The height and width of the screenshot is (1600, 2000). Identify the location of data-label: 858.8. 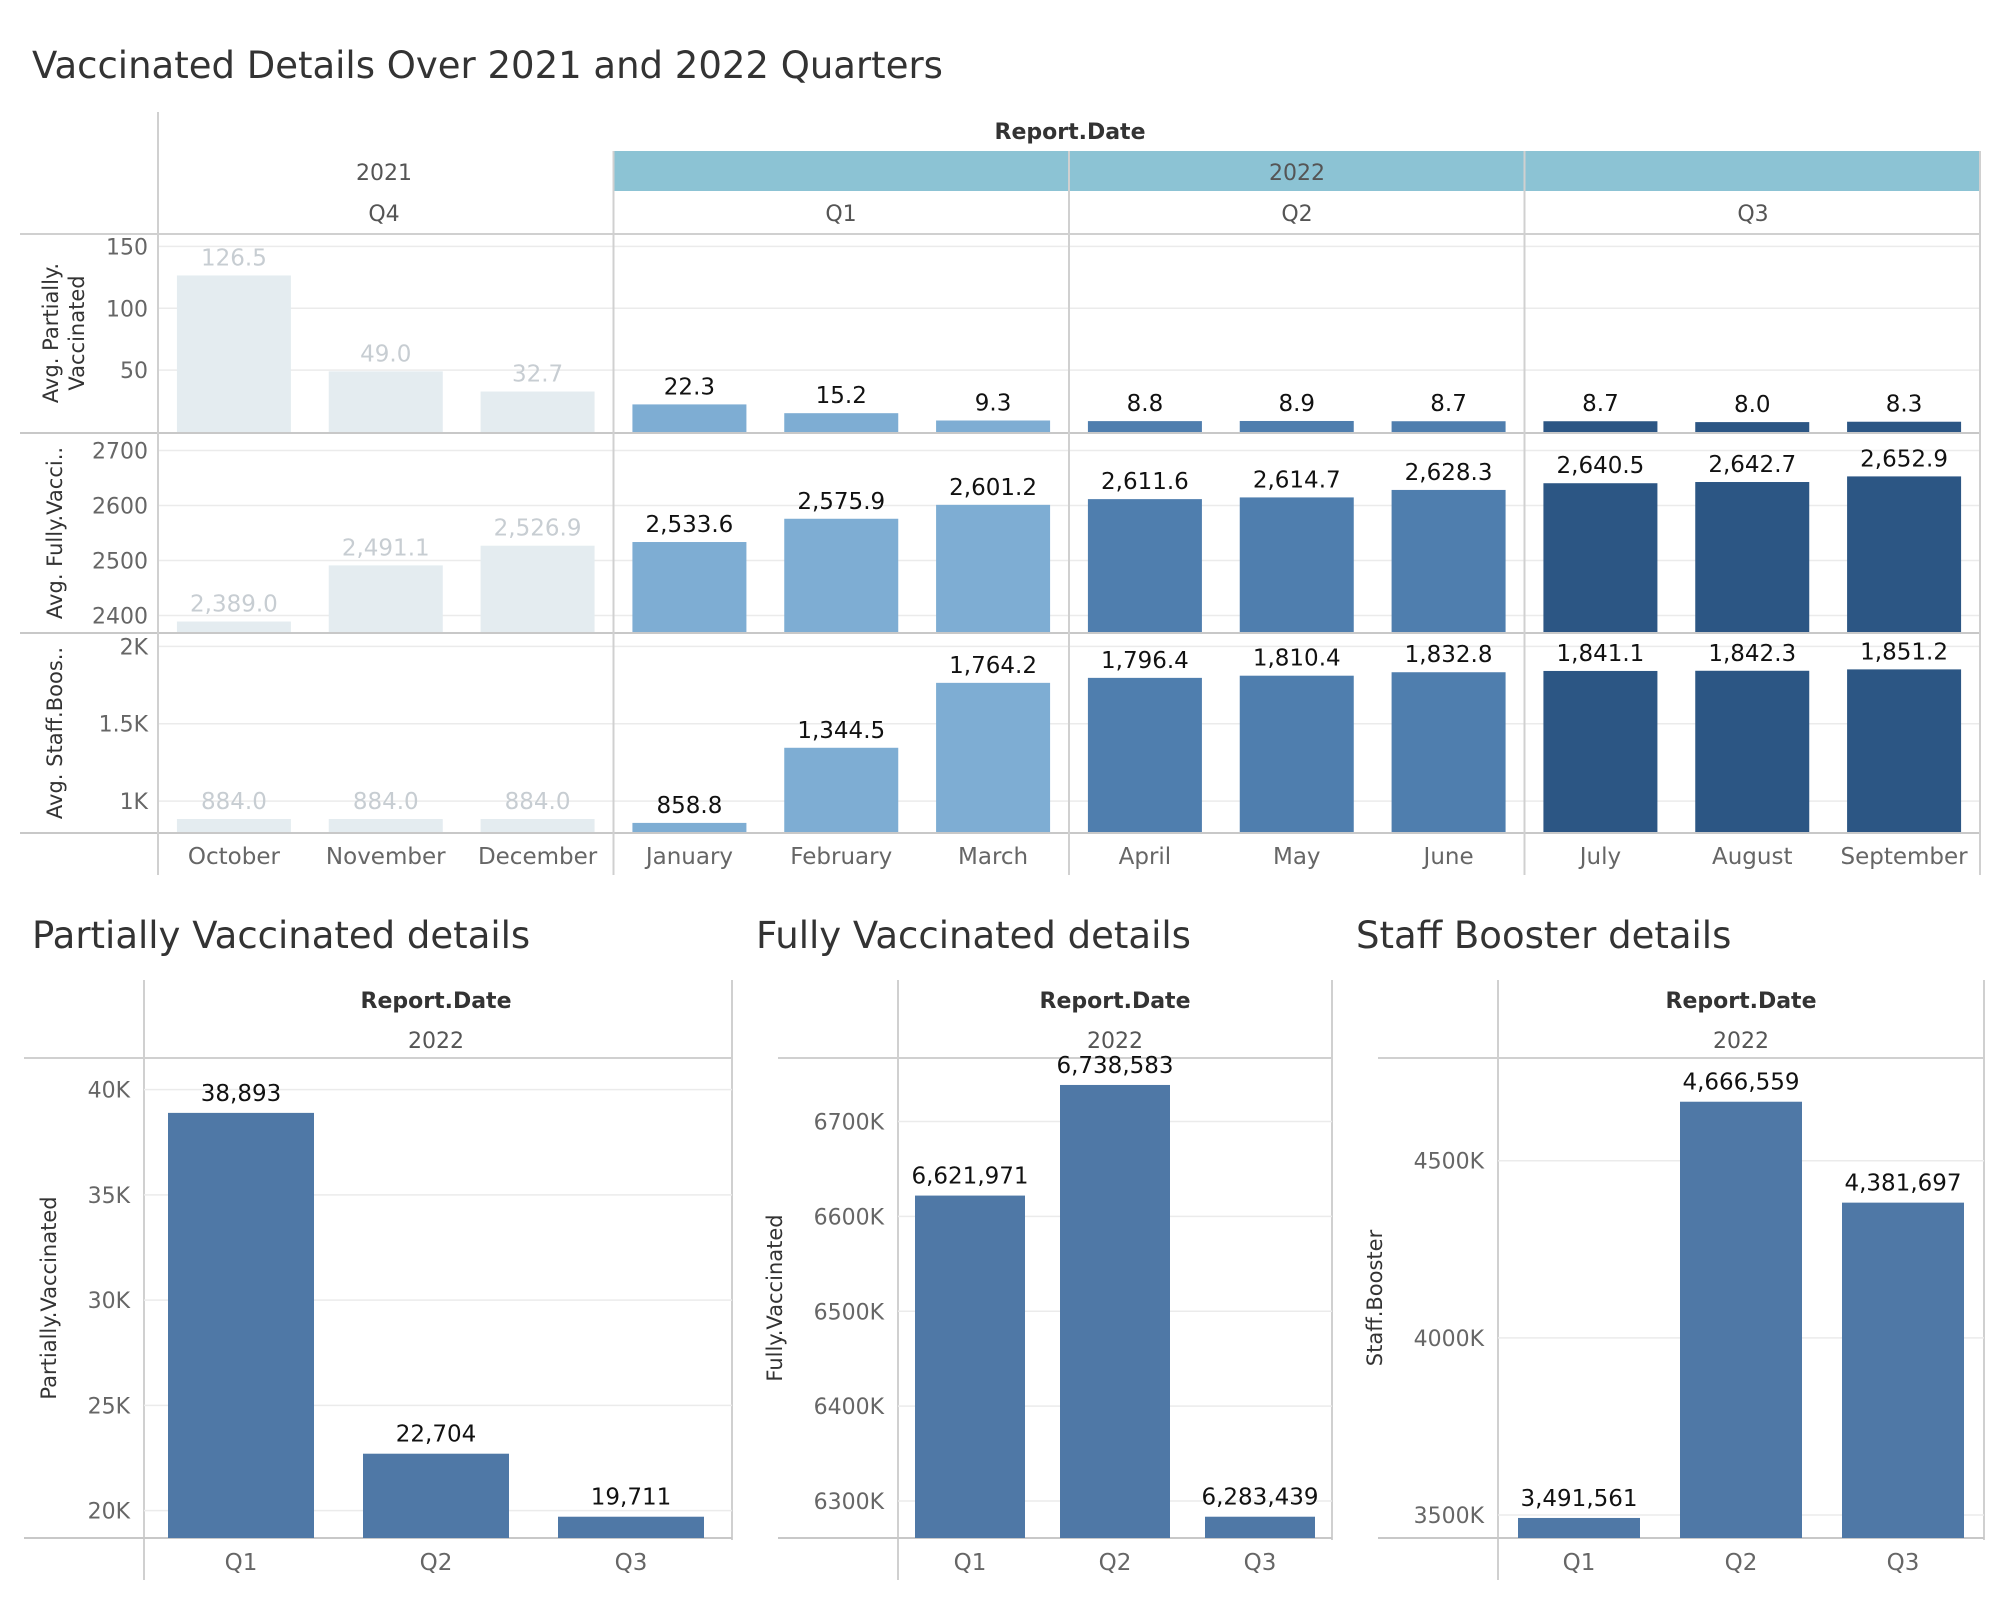
(689, 806).